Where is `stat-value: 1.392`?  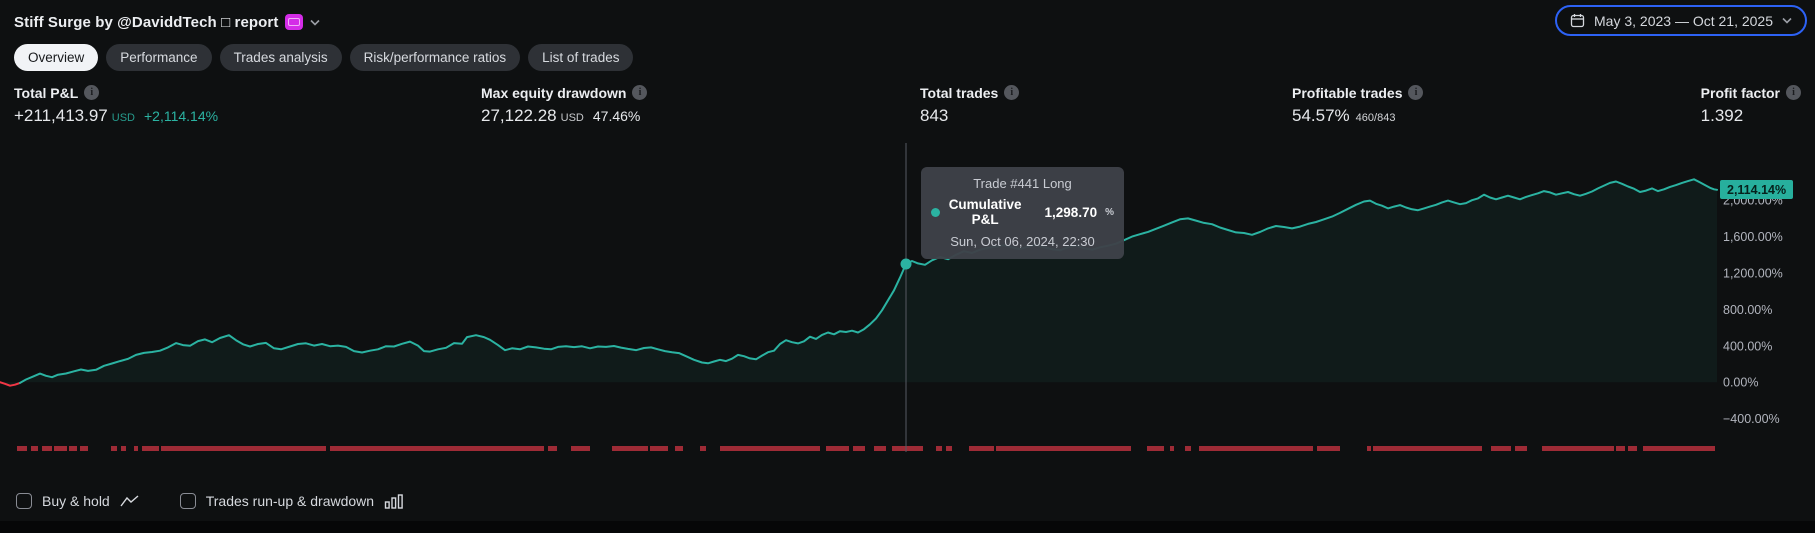 stat-value: 1.392 is located at coordinates (1722, 115).